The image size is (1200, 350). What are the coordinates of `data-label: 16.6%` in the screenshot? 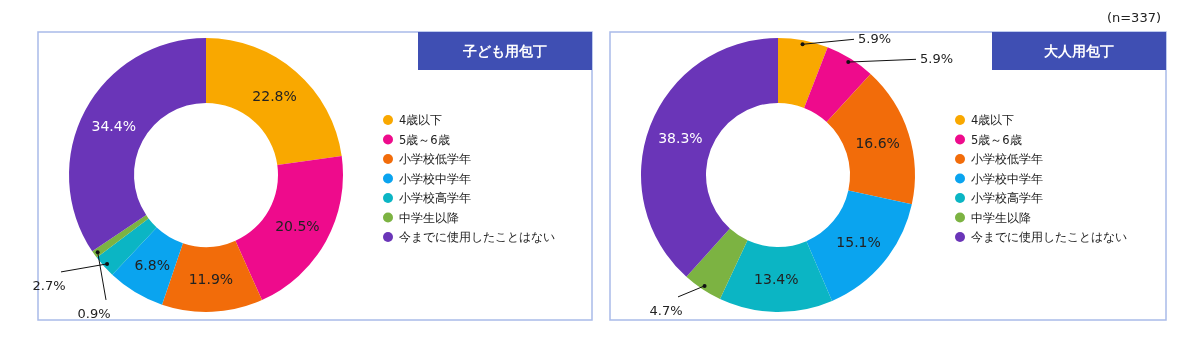 It's located at (877, 143).